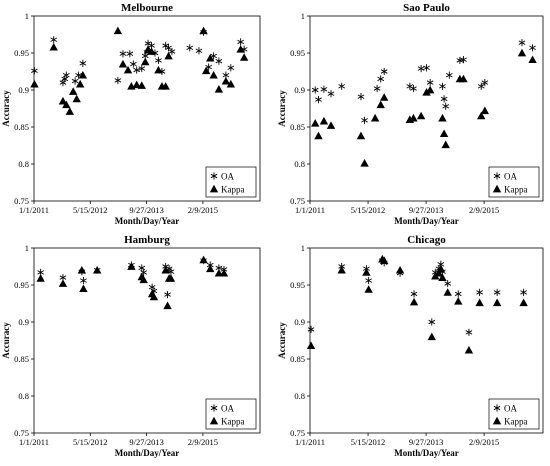  Describe the element at coordinates (90, 442) in the screenshot. I see `x-tick-label: 5/15/2012` at that location.